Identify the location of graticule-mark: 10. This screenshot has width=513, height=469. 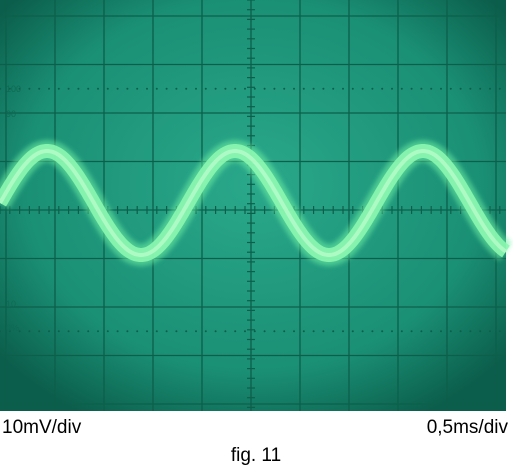
(11, 304).